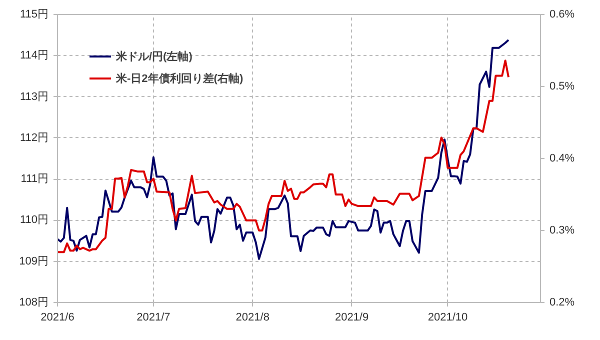 Image resolution: width=600 pixels, height=340 pixels. Describe the element at coordinates (34, 261) in the screenshot. I see `y-tick-label: 109円` at that location.